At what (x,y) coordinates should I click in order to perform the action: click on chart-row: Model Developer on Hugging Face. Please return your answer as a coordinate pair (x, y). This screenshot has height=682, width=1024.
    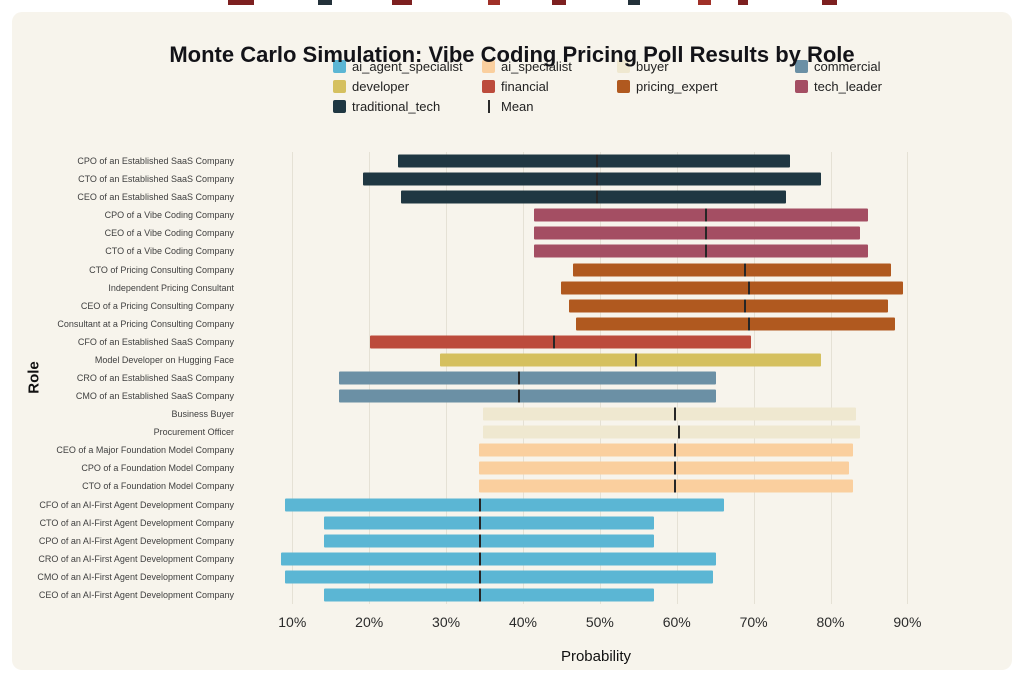
    Looking at the image, I should click on (477, 360).